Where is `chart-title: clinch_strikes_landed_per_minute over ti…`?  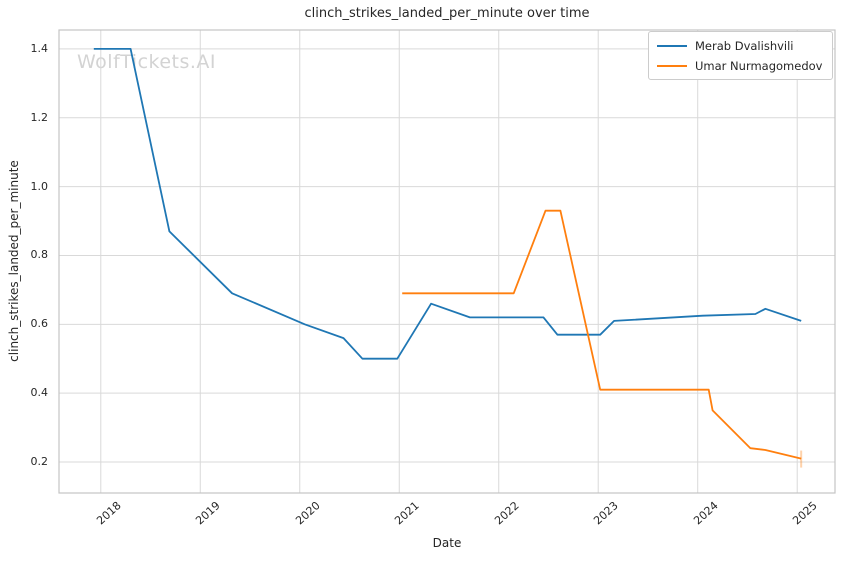 chart-title: clinch_strikes_landed_per_minute over ti… is located at coordinates (447, 13).